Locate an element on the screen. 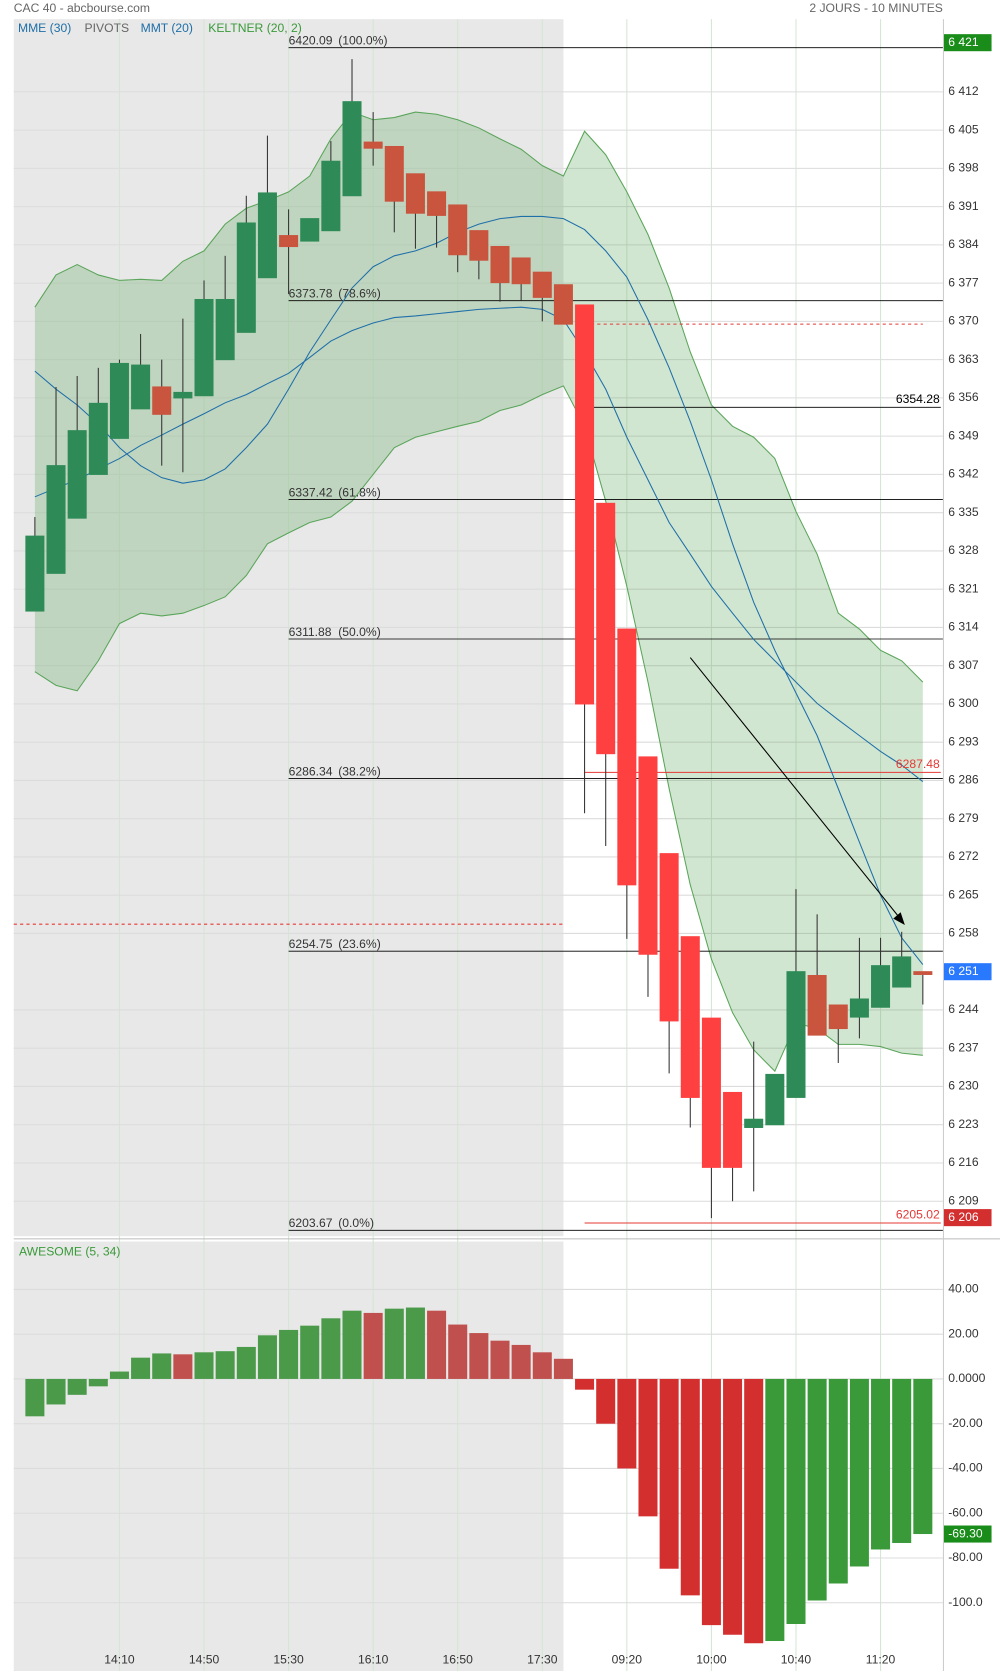 This screenshot has width=1000, height=1671. x-tick-label: 10:00 is located at coordinates (711, 1660).